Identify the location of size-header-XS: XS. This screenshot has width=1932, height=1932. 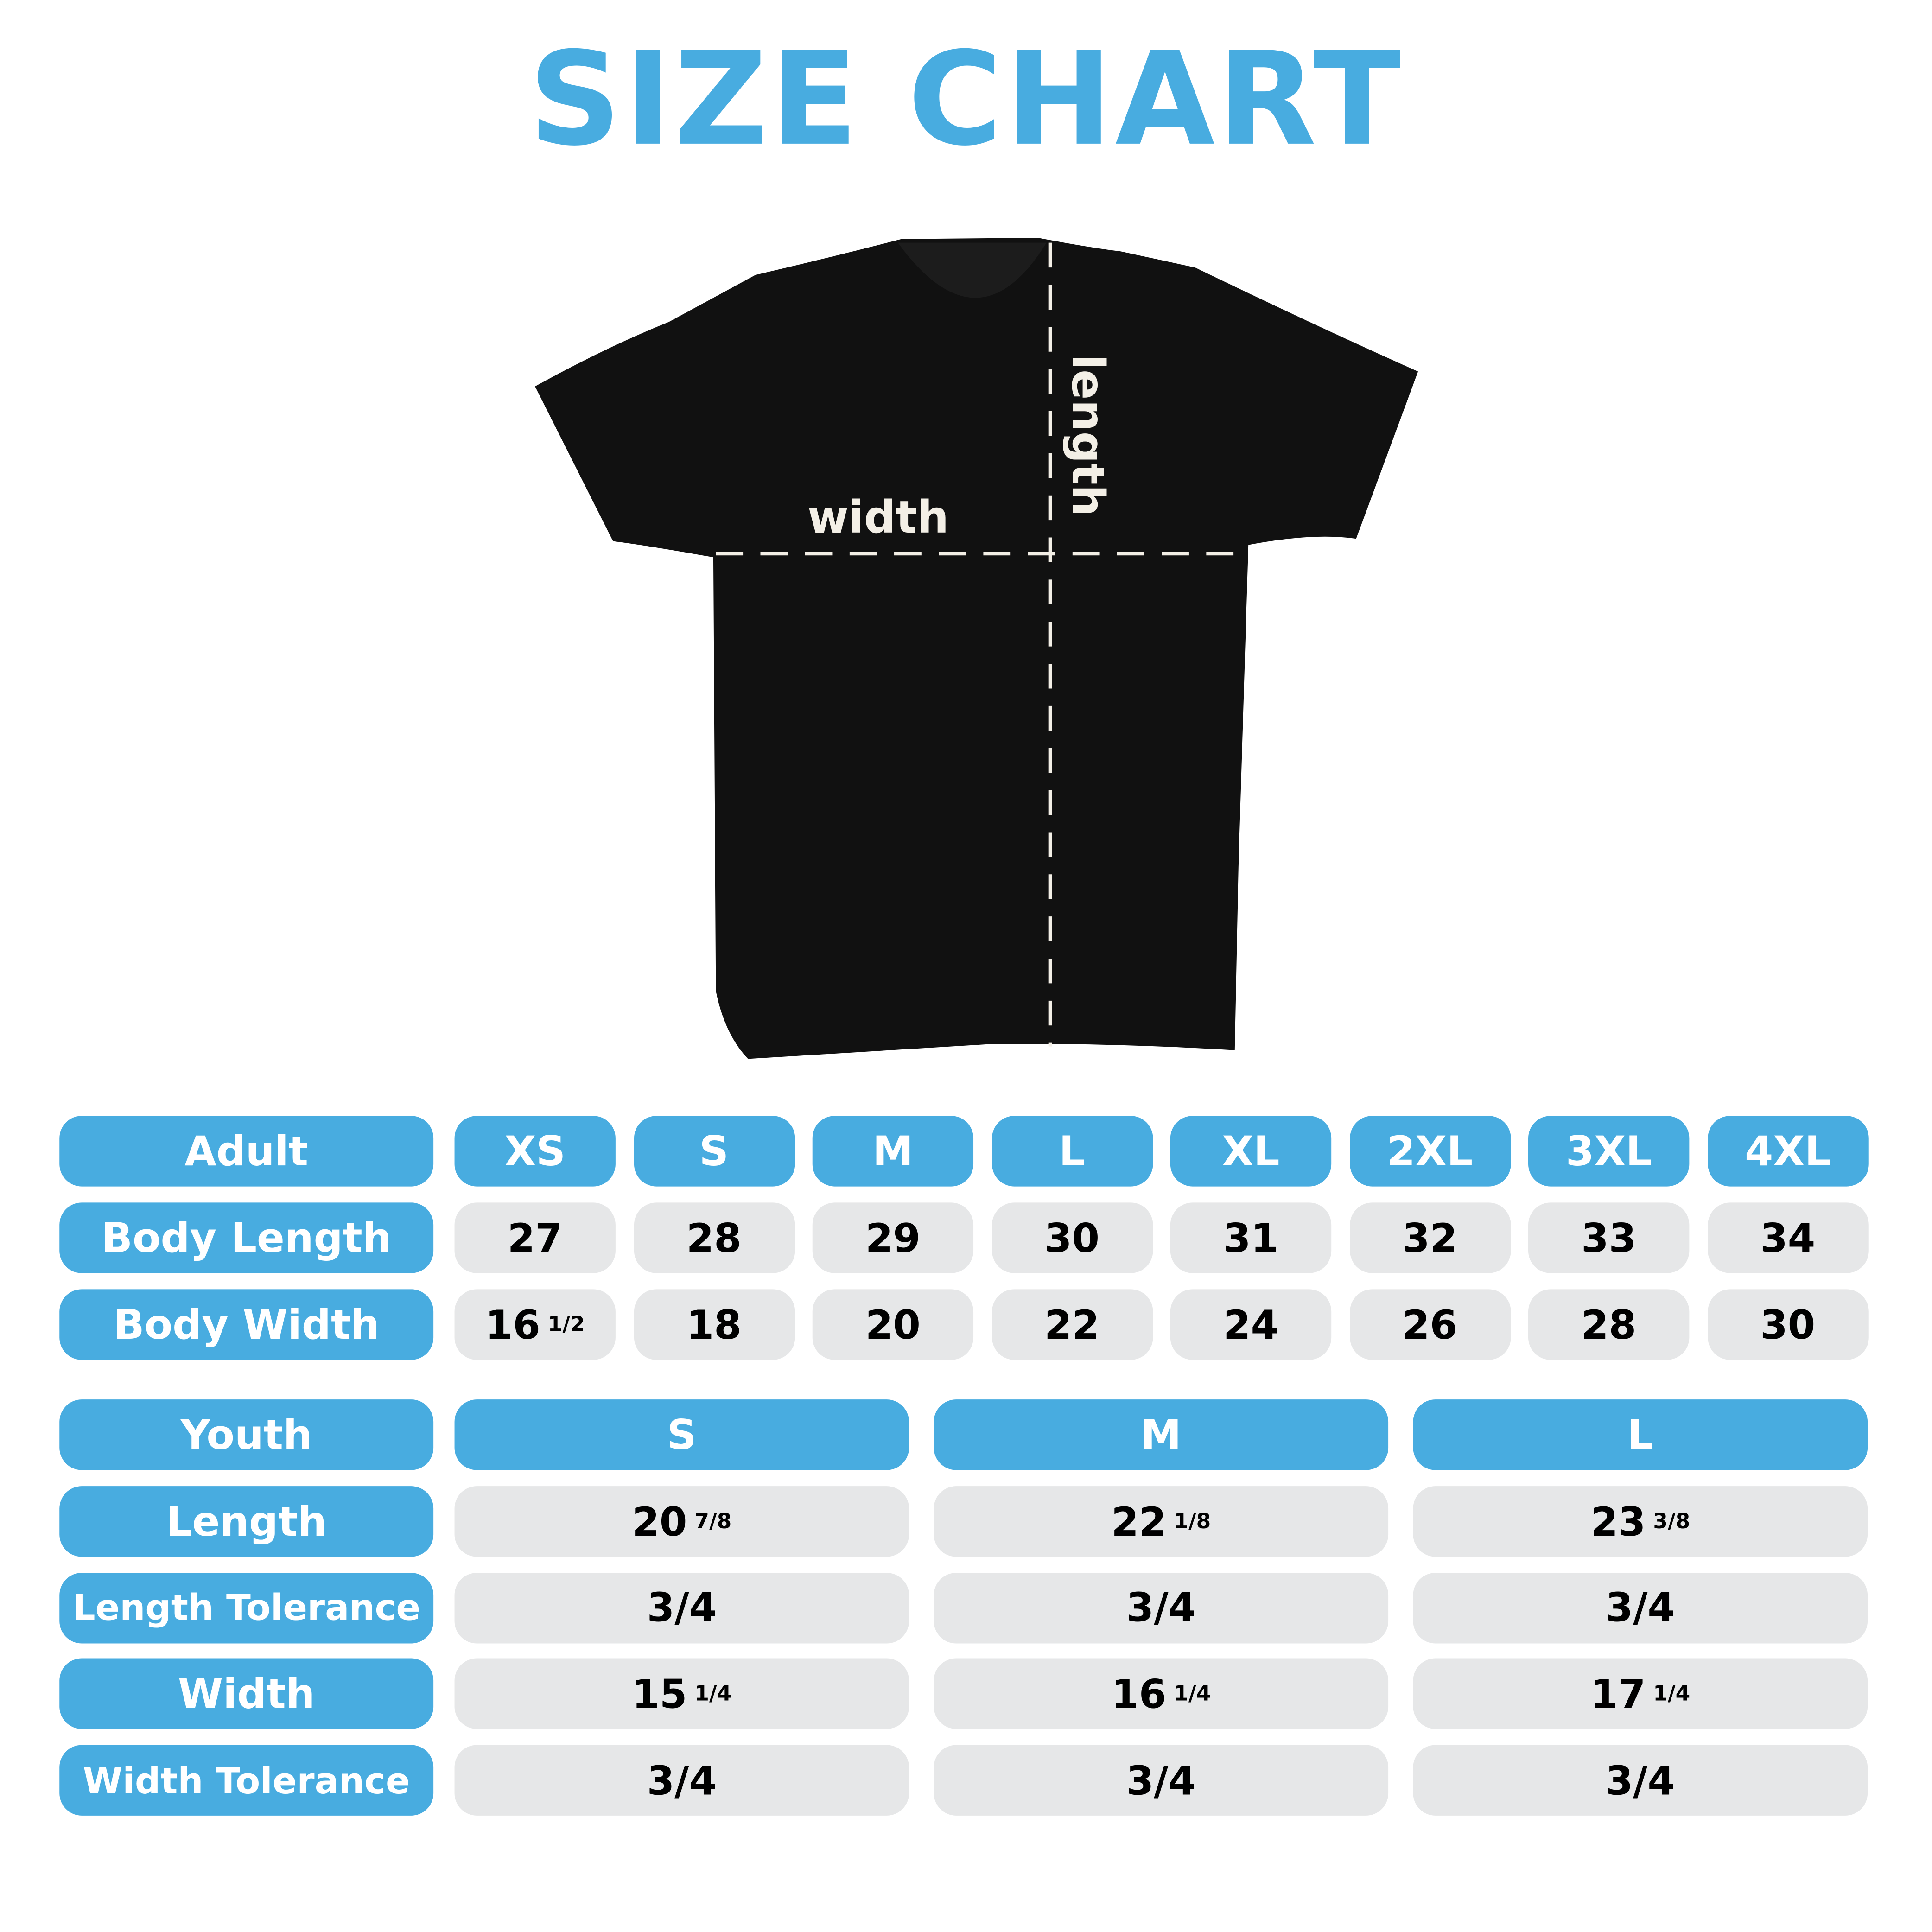
(535, 1151).